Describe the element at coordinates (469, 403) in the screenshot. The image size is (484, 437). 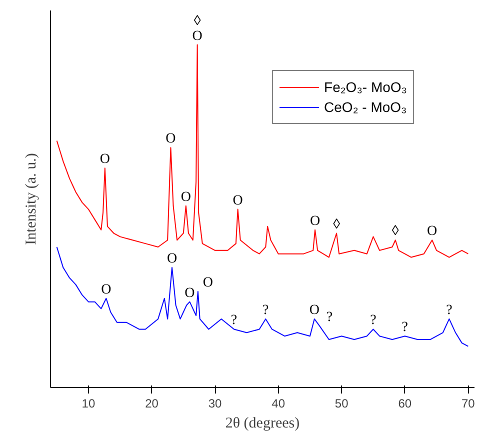
I see `x-tick-label: 70` at that location.